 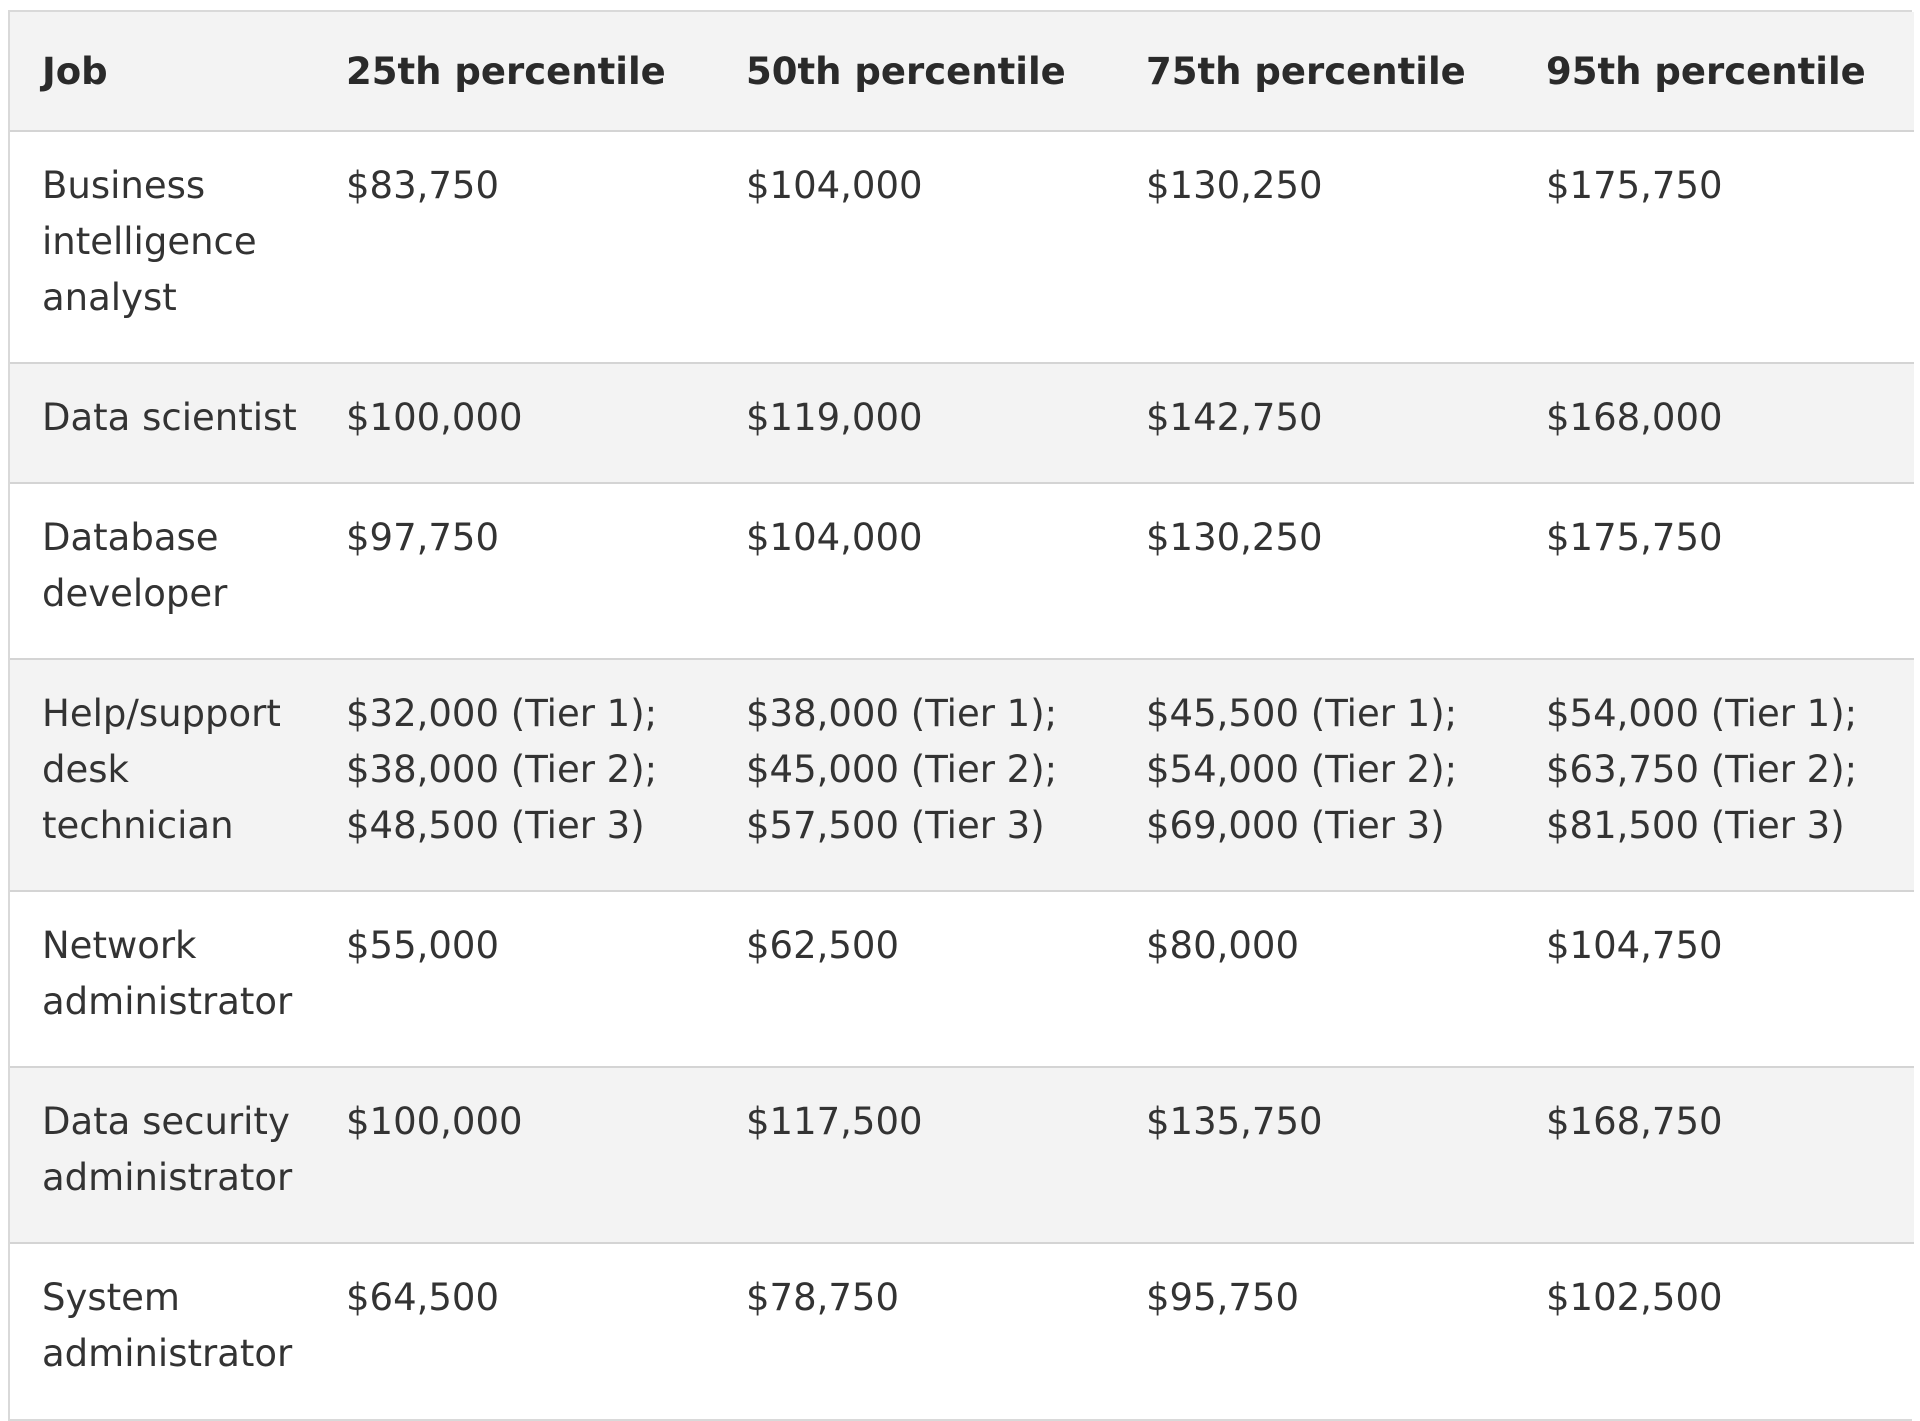 What do you see at coordinates (85, 769) in the screenshot?
I see `cell-text: desk` at bounding box center [85, 769].